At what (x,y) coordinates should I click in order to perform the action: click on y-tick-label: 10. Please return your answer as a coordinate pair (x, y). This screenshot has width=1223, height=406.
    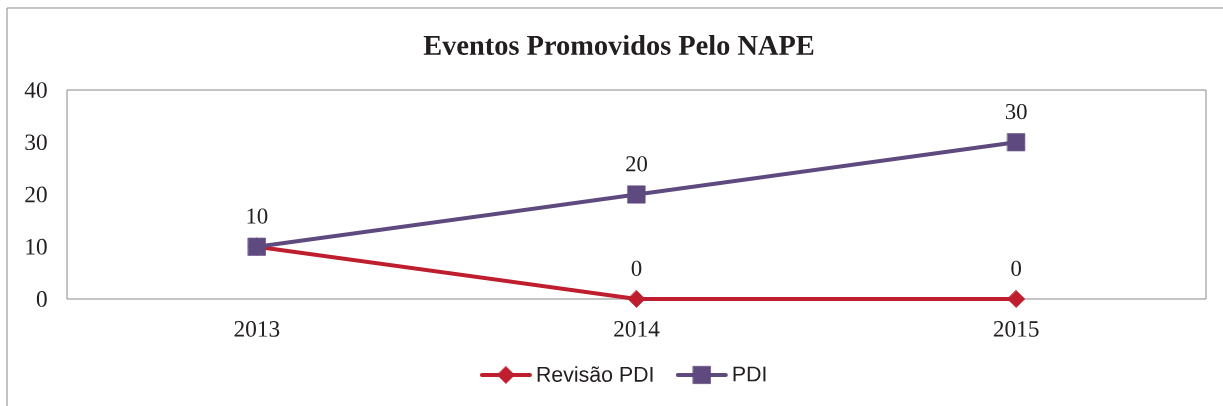
    Looking at the image, I should click on (36, 246).